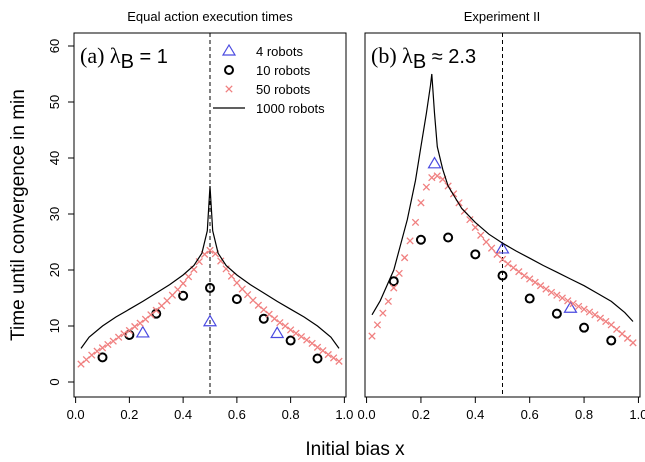 This screenshot has height=462, width=645. I want to click on y-tick-label: 0, so click(54, 381).